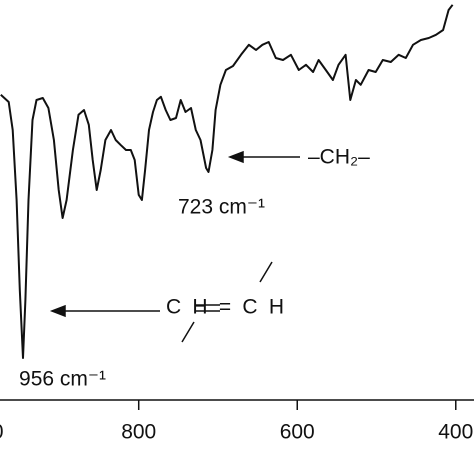 This screenshot has width=474, height=474. What do you see at coordinates (2, 432) in the screenshot?
I see `x-tick-label: 1000` at bounding box center [2, 432].